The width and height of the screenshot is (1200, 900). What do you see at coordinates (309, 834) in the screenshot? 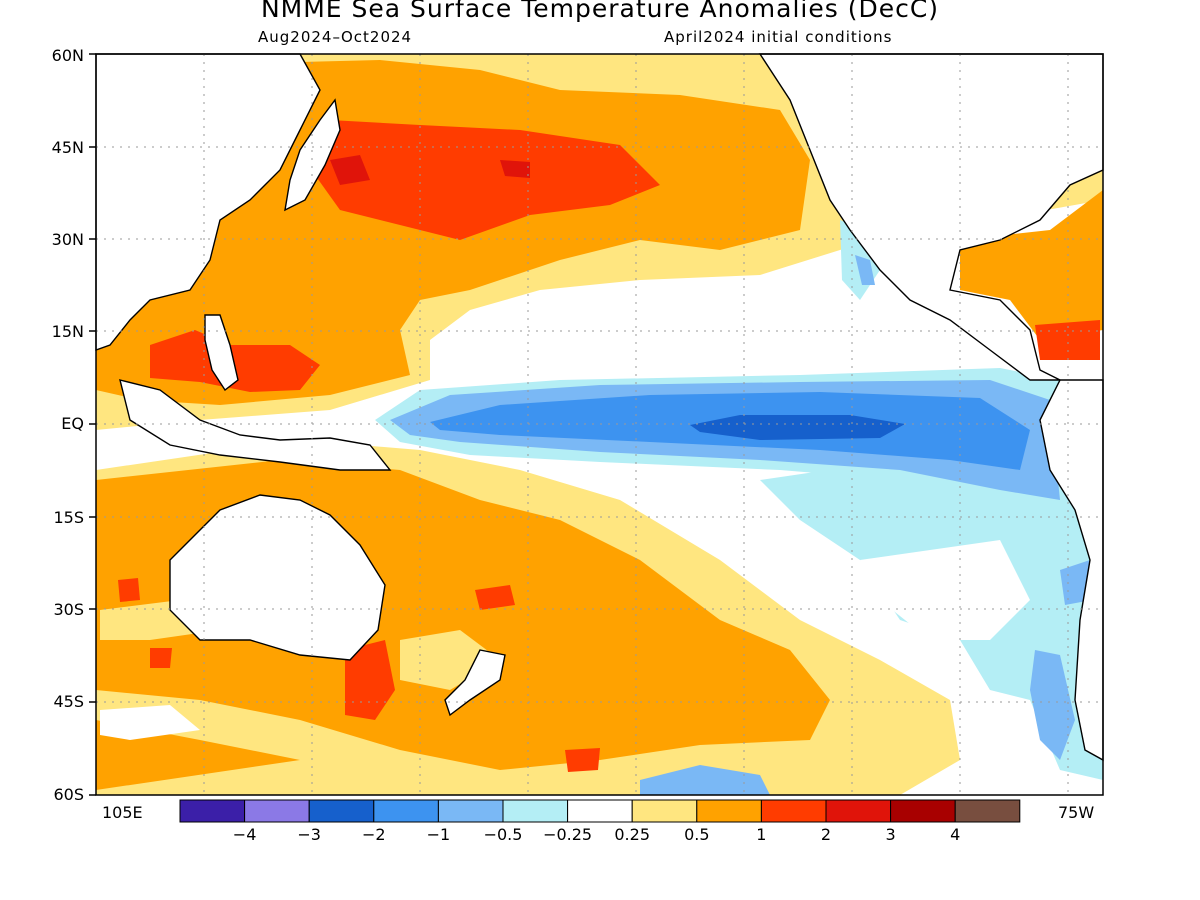
I see `colorbar-label: −3` at bounding box center [309, 834].